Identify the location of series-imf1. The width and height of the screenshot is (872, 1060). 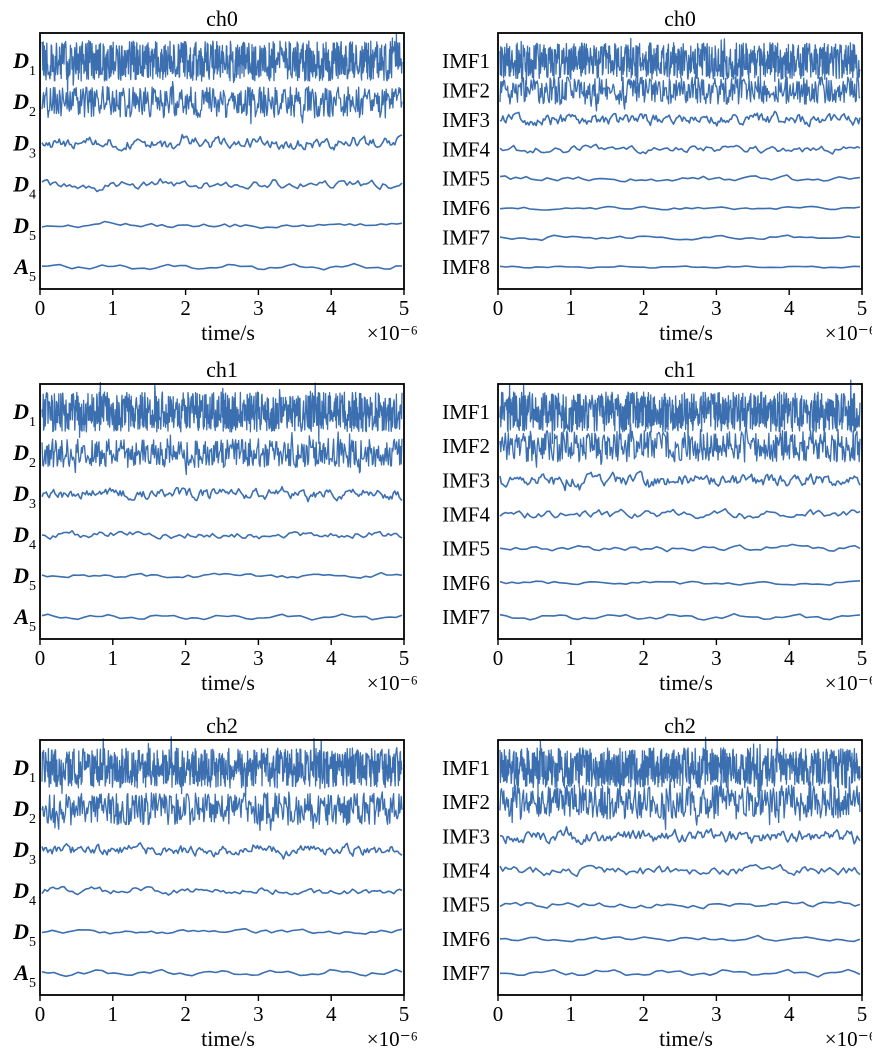
(680, 412).